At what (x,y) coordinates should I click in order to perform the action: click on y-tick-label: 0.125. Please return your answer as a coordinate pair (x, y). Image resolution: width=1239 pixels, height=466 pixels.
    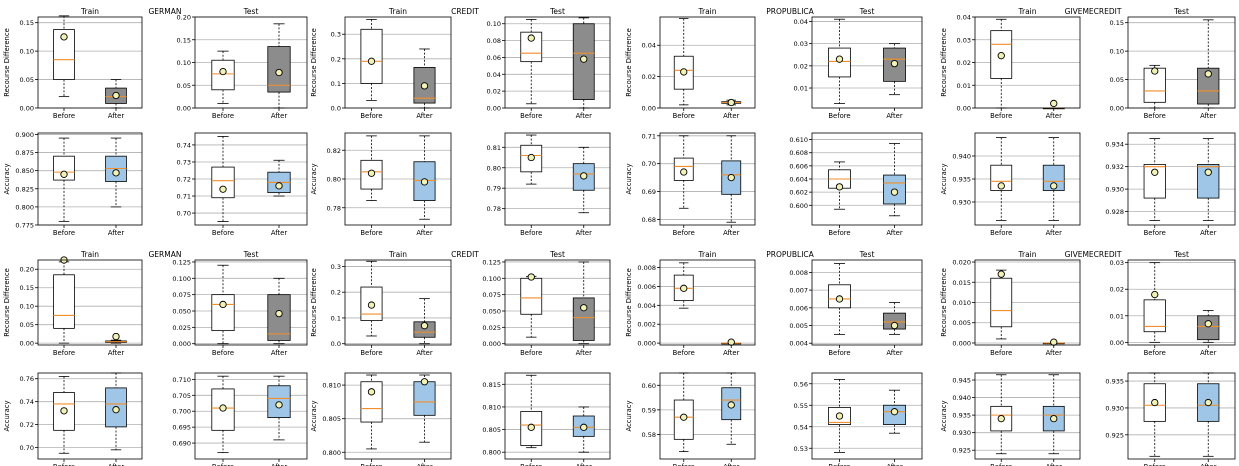
    Looking at the image, I should click on (181, 262).